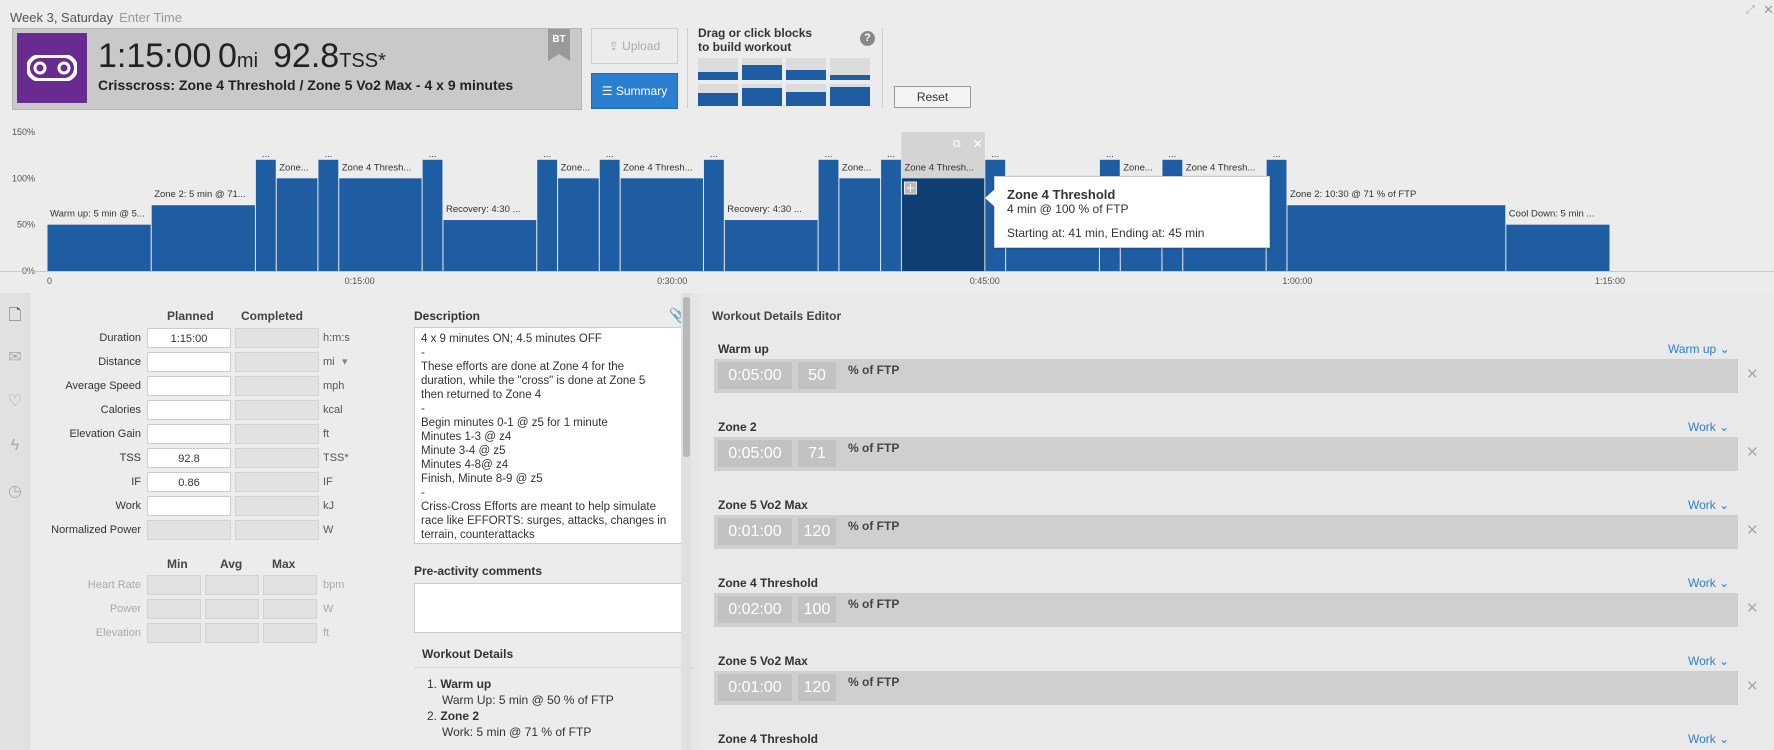 The height and width of the screenshot is (750, 1774). I want to click on metric-label: Average Speed, so click(103, 386).